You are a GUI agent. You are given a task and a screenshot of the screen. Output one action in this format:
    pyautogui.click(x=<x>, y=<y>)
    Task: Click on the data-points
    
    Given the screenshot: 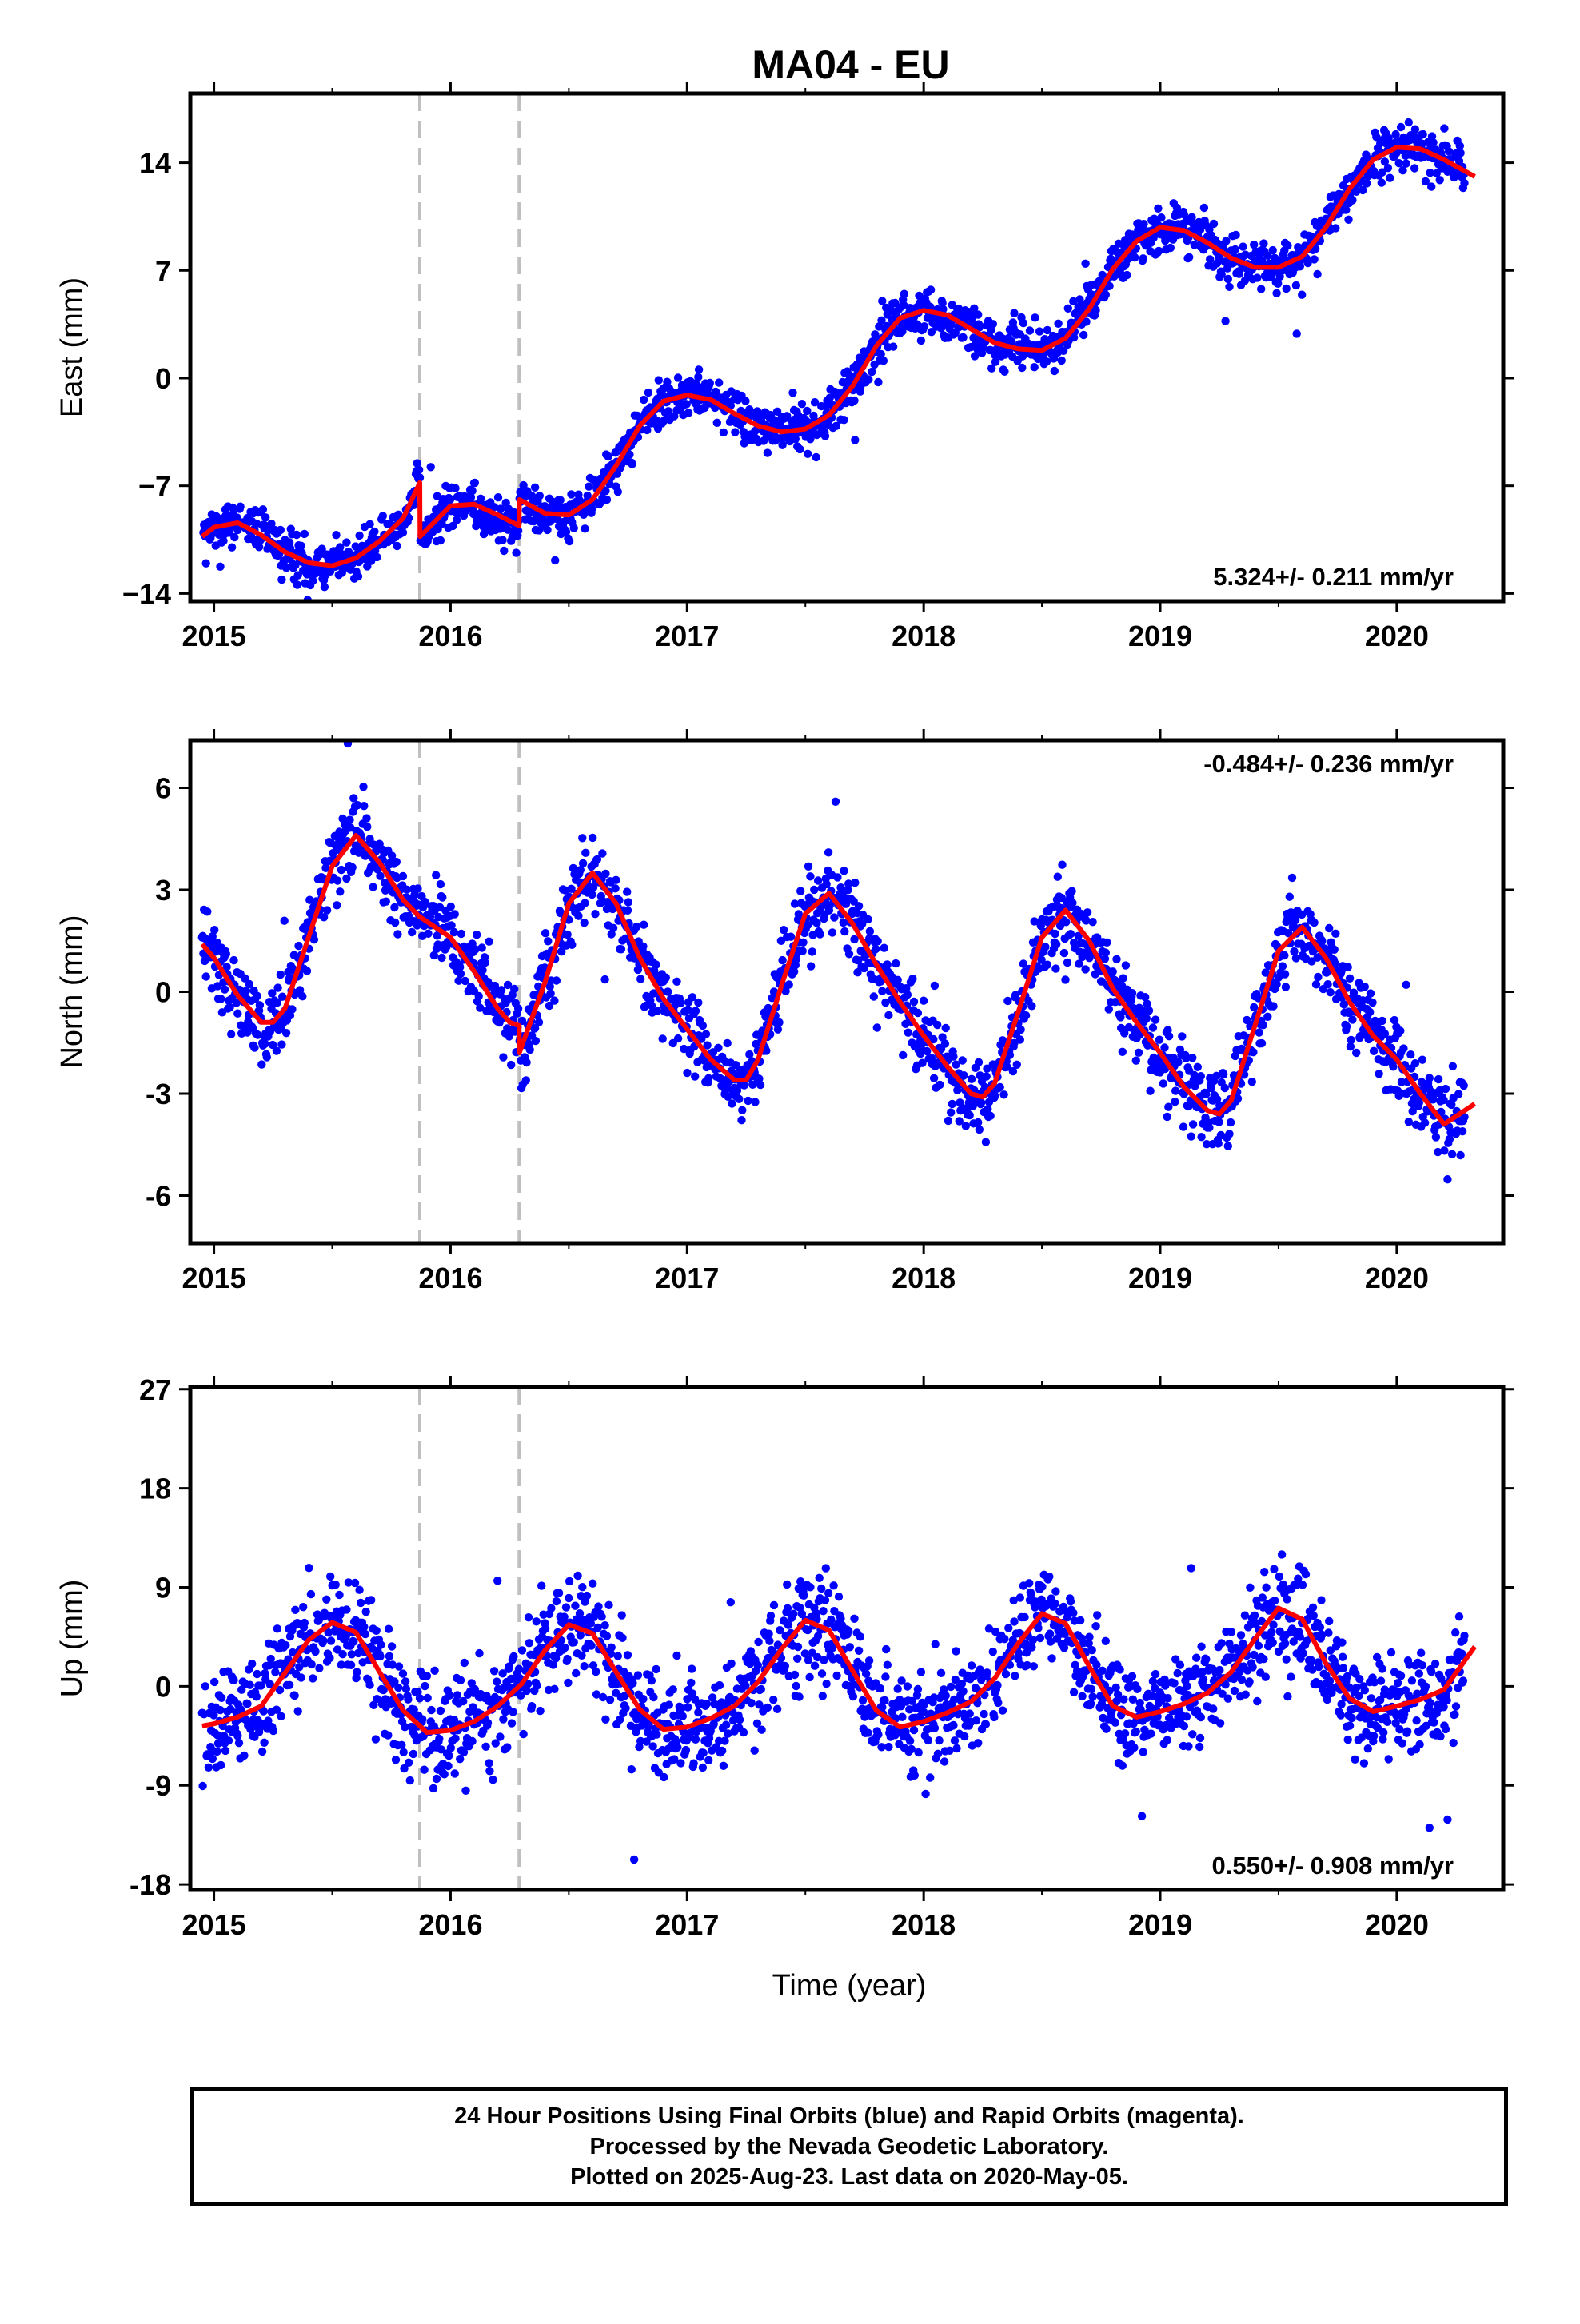 What is the action you would take?
    pyautogui.click(x=833, y=1707)
    